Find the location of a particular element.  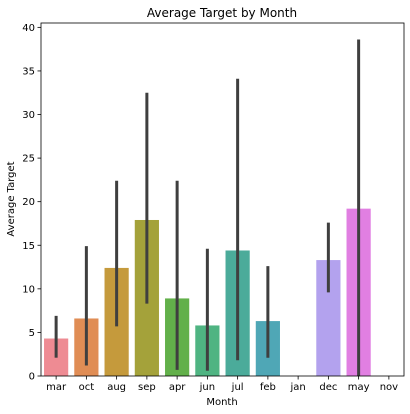

y-tick-label-40: 40 is located at coordinates (28, 28).